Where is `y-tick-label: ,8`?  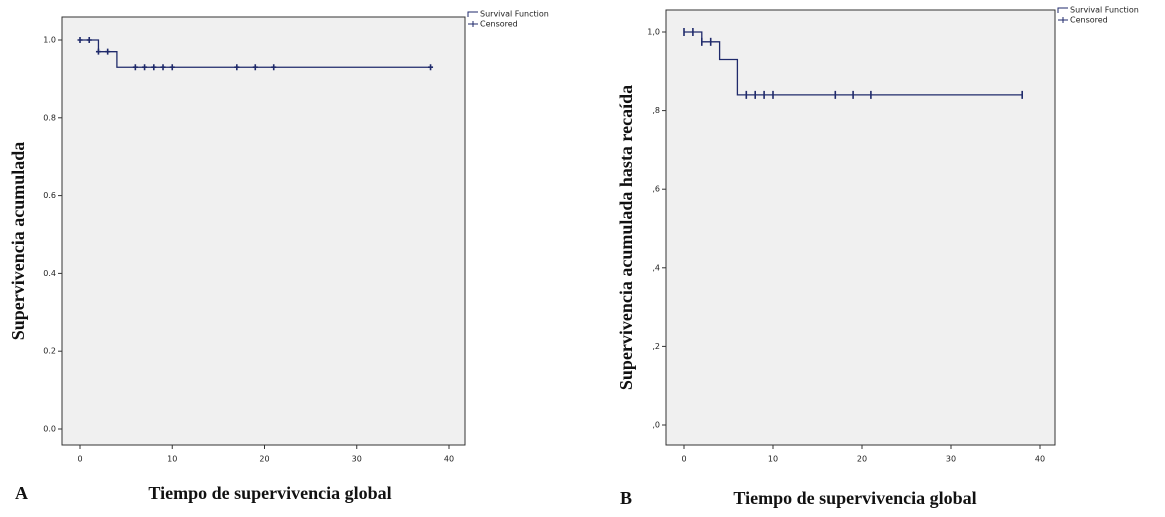 y-tick-label: ,8 is located at coordinates (656, 110).